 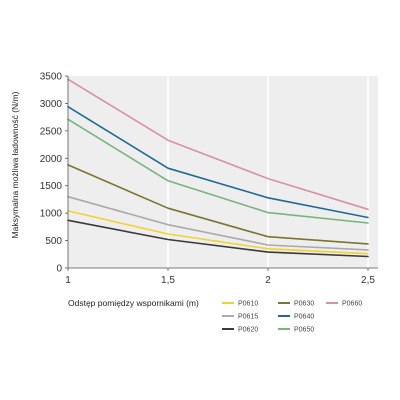 I want to click on legend-label: P0660, so click(x=352, y=304).